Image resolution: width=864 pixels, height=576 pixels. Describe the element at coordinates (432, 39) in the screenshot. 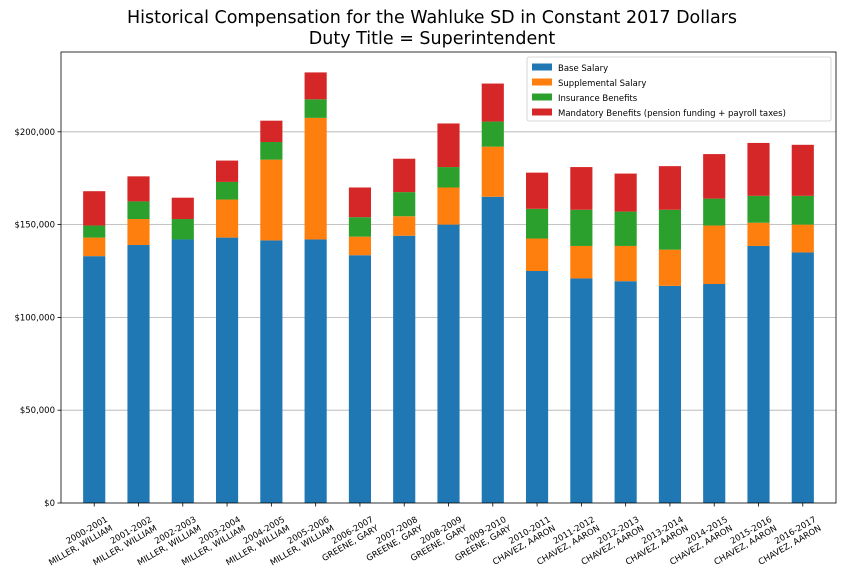

I see `chart-subtitle: Duty Title = Superintendent` at that location.